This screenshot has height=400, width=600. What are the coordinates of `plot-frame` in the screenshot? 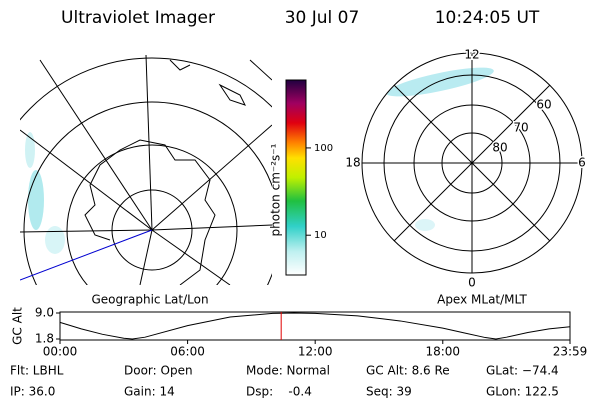 It's located at (315, 326).